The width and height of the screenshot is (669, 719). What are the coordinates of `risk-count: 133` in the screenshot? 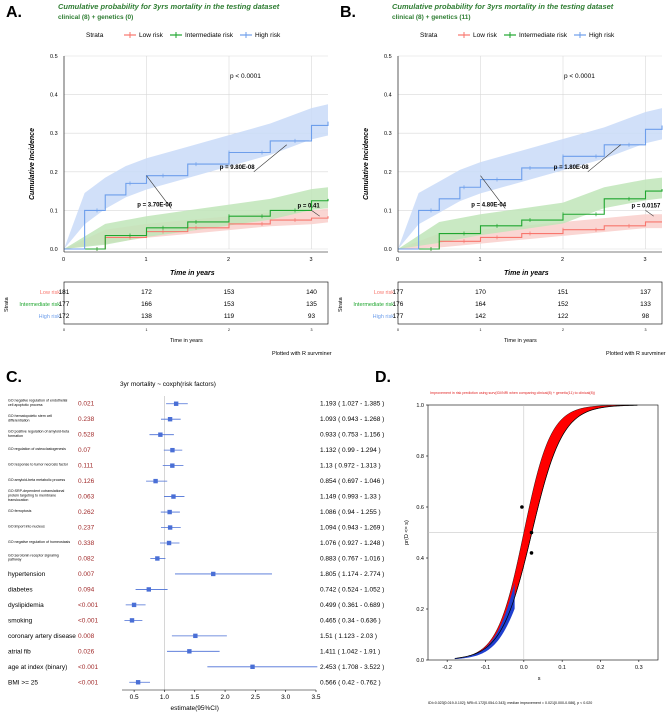 It's located at (645, 304).